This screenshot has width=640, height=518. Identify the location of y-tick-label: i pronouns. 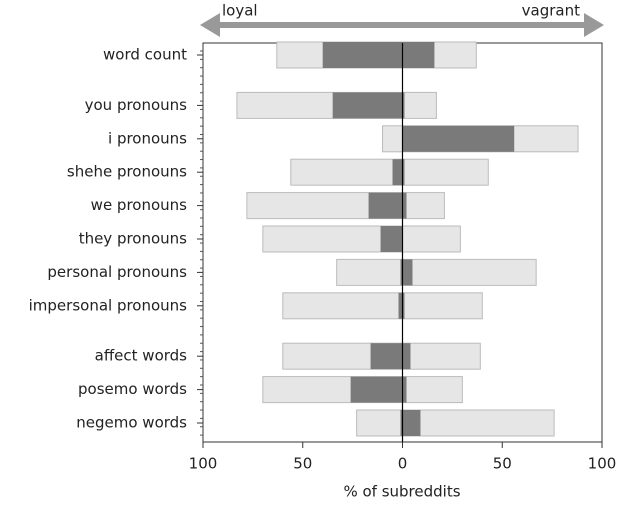
(147, 138).